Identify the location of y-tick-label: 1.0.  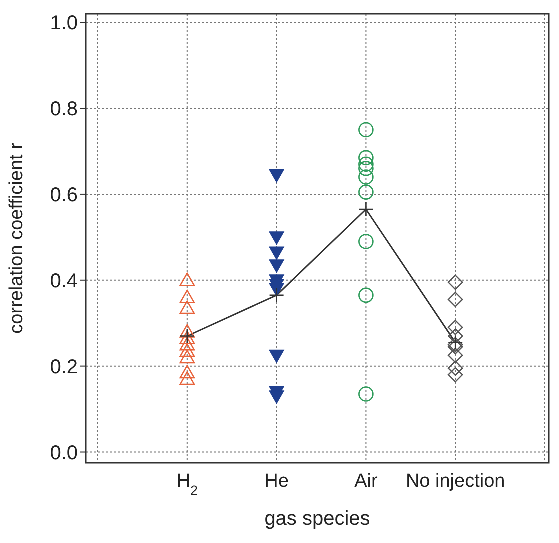
(64, 23).